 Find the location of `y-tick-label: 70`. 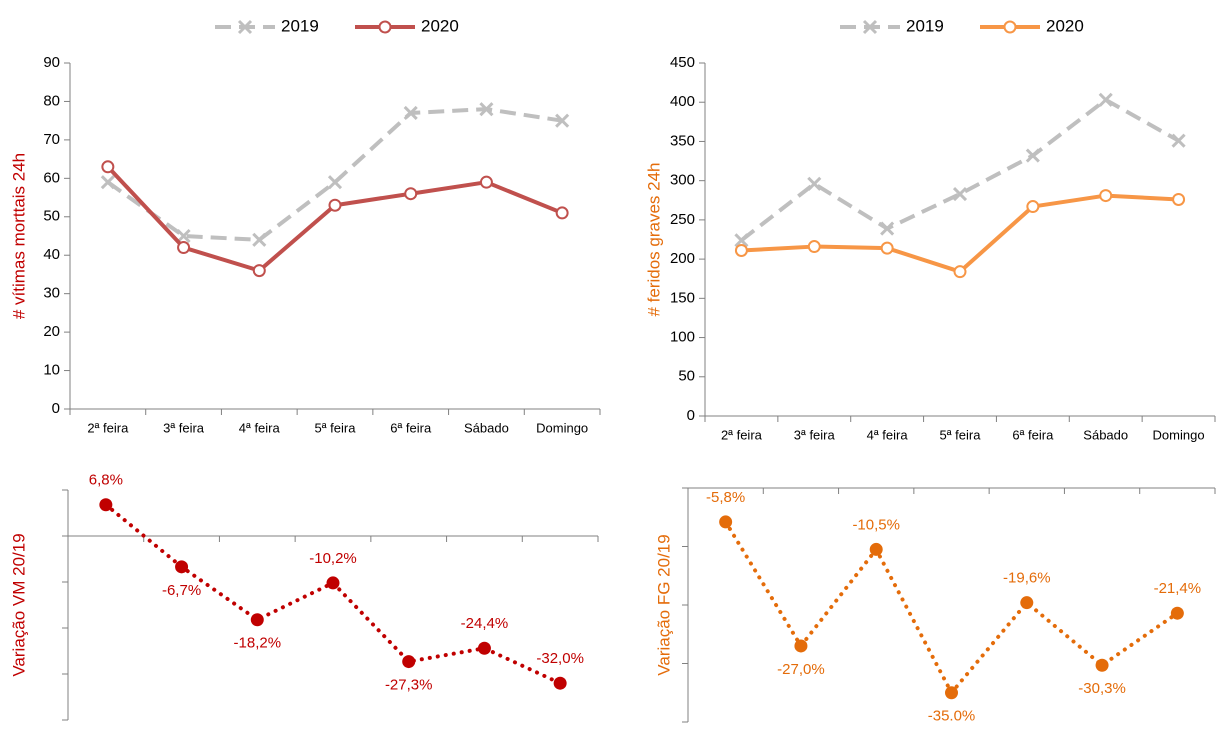

y-tick-label: 70 is located at coordinates (51, 139).